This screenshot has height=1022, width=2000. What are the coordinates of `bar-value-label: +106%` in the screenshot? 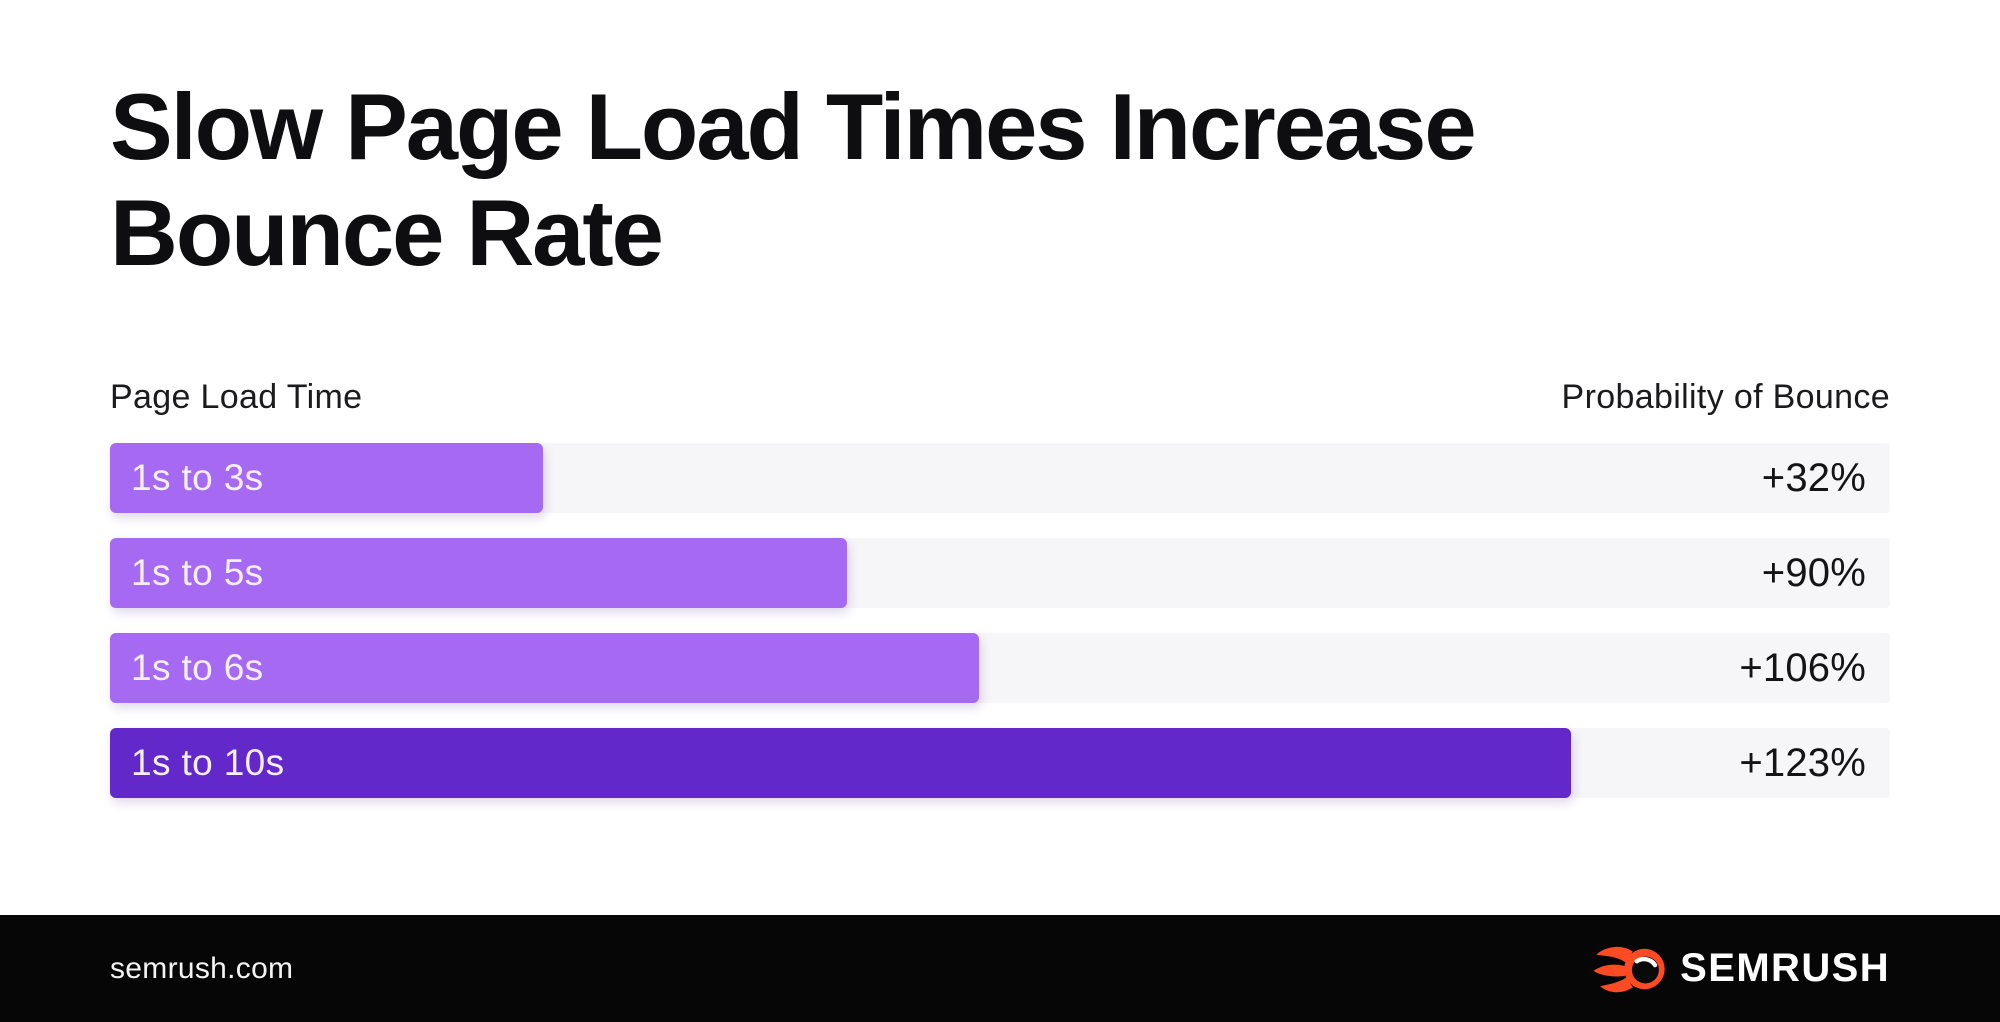 It's located at (1802, 667).